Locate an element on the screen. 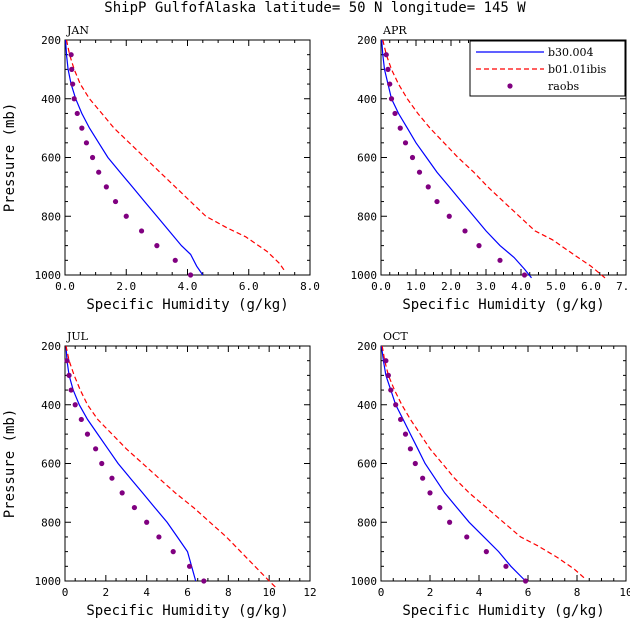 The image size is (630, 630). y-tick-label: 400 is located at coordinates (51, 99).